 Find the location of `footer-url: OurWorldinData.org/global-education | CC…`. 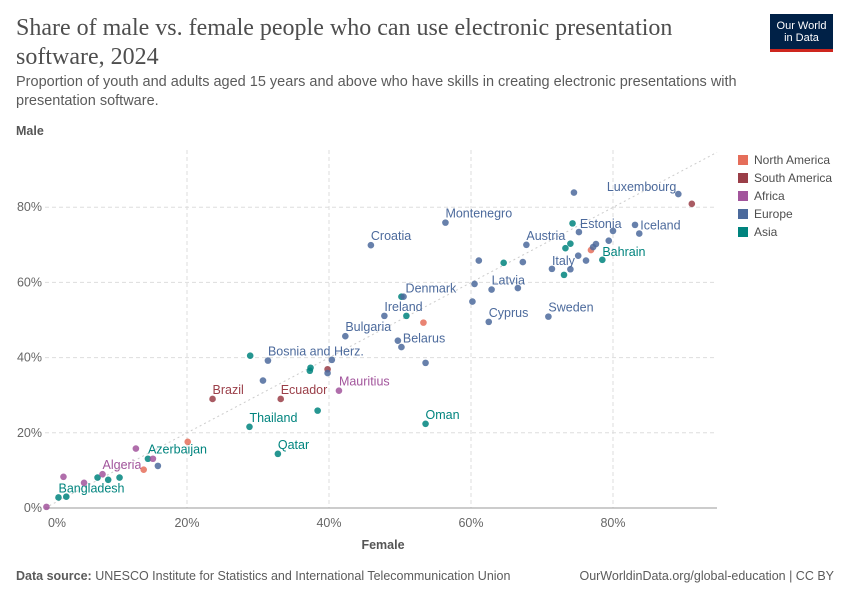

footer-url: OurWorldinData.org/global-education | CC… is located at coordinates (706, 576).